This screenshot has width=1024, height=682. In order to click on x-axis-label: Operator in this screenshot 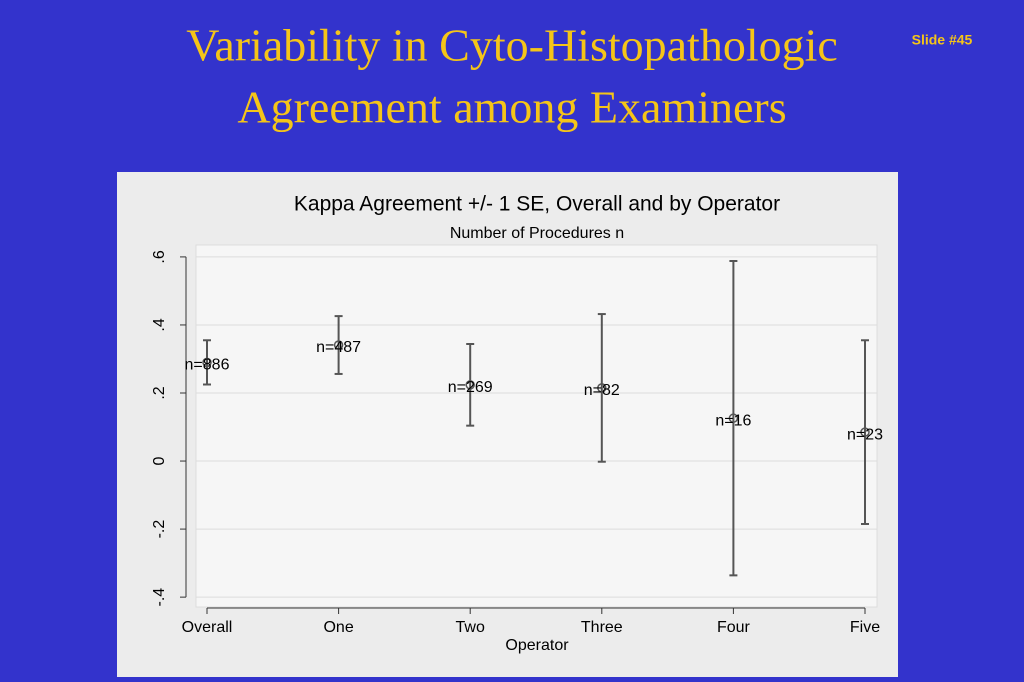, I will do `click(537, 645)`.